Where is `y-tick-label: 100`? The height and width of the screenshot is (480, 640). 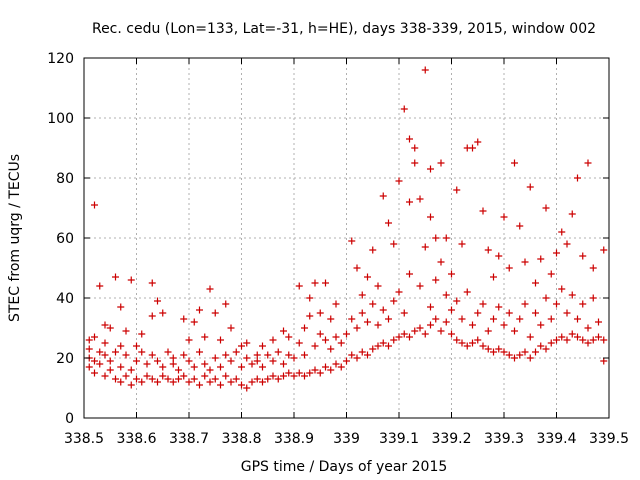
y-tick-label: 100 is located at coordinates (60, 119).